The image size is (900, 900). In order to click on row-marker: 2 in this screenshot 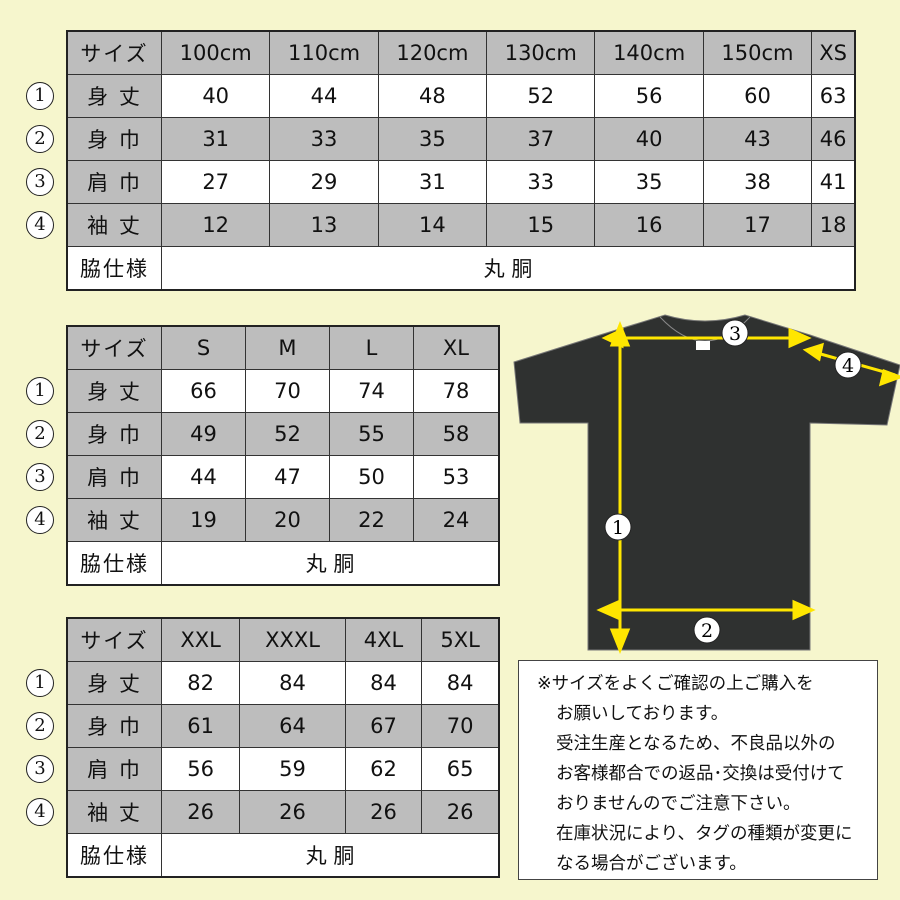, I will do `click(40, 434)`.